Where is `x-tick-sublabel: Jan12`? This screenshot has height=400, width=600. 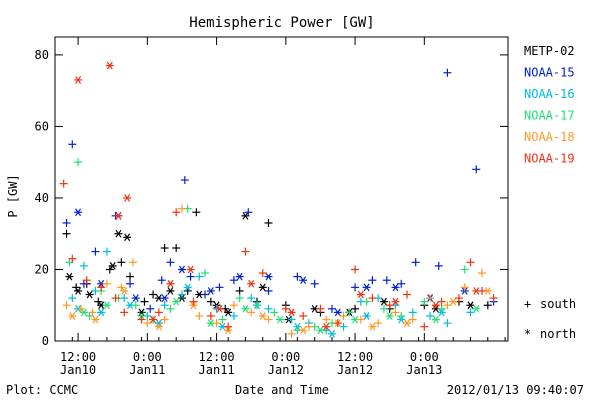 x-tick-sublabel: Jan12 is located at coordinates (355, 370).